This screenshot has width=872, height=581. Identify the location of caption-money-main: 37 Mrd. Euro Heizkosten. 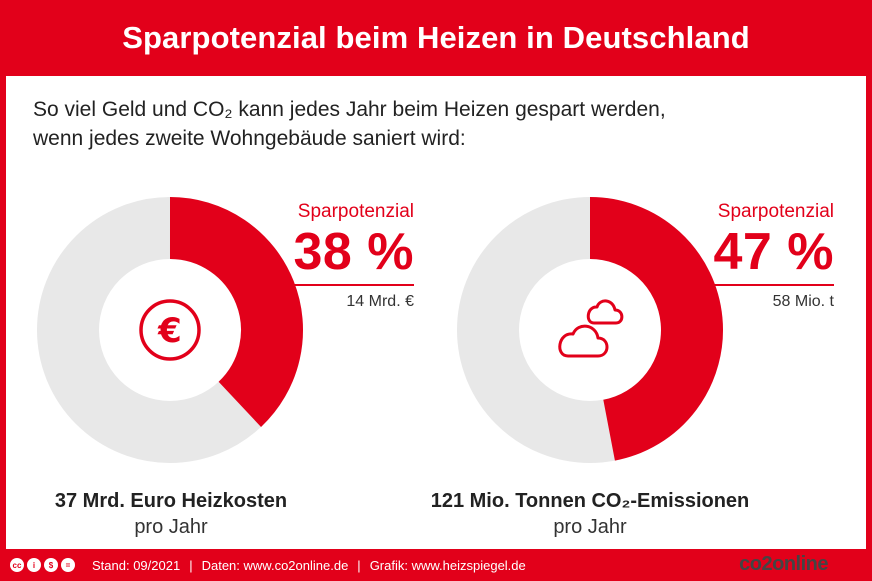
(171, 501).